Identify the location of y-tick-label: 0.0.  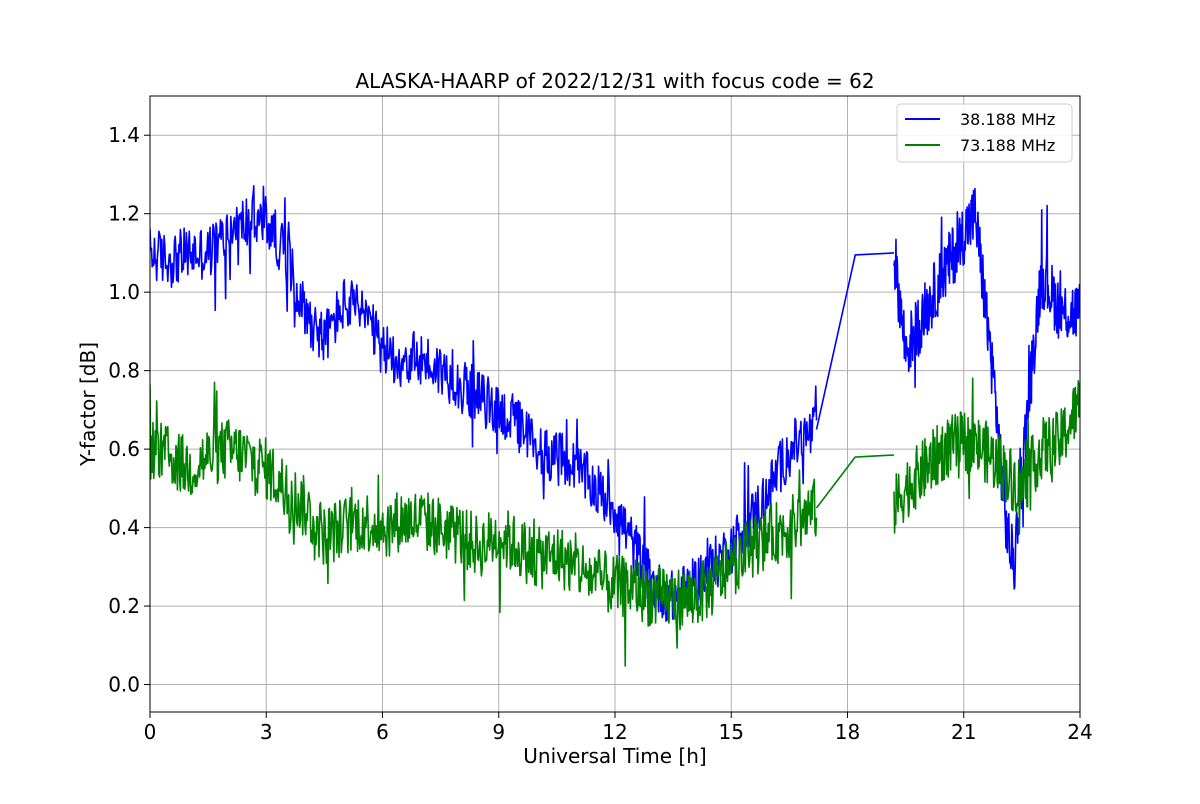
(124, 685).